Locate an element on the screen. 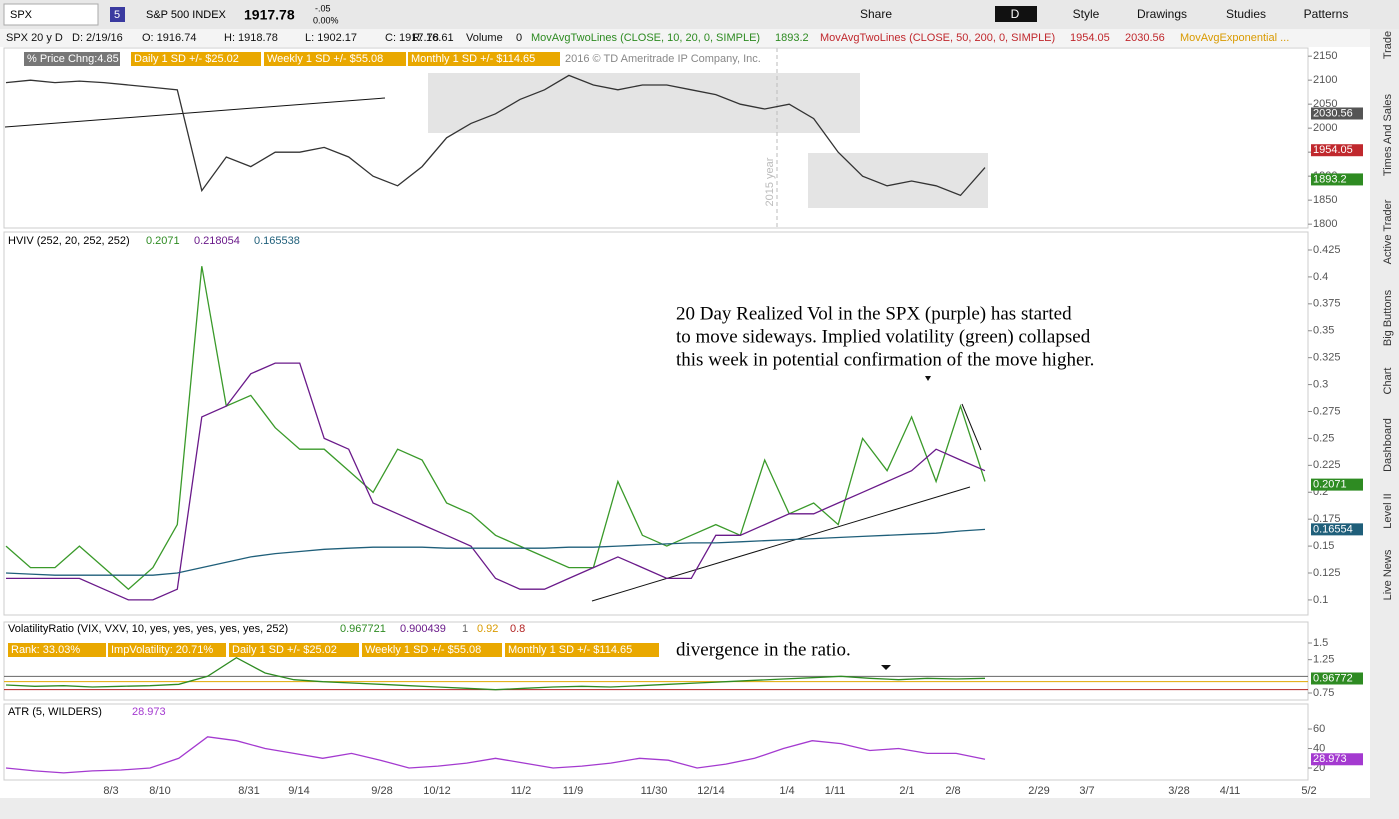 The image size is (1399, 819). y-tick-label: 2150 is located at coordinates (1325, 56).